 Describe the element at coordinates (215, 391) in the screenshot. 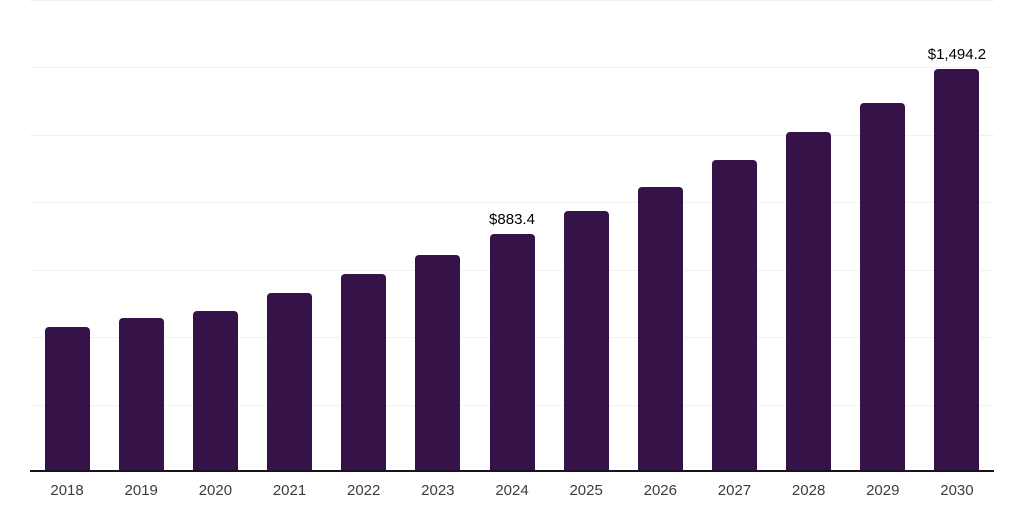

I see `bar-2020` at that location.